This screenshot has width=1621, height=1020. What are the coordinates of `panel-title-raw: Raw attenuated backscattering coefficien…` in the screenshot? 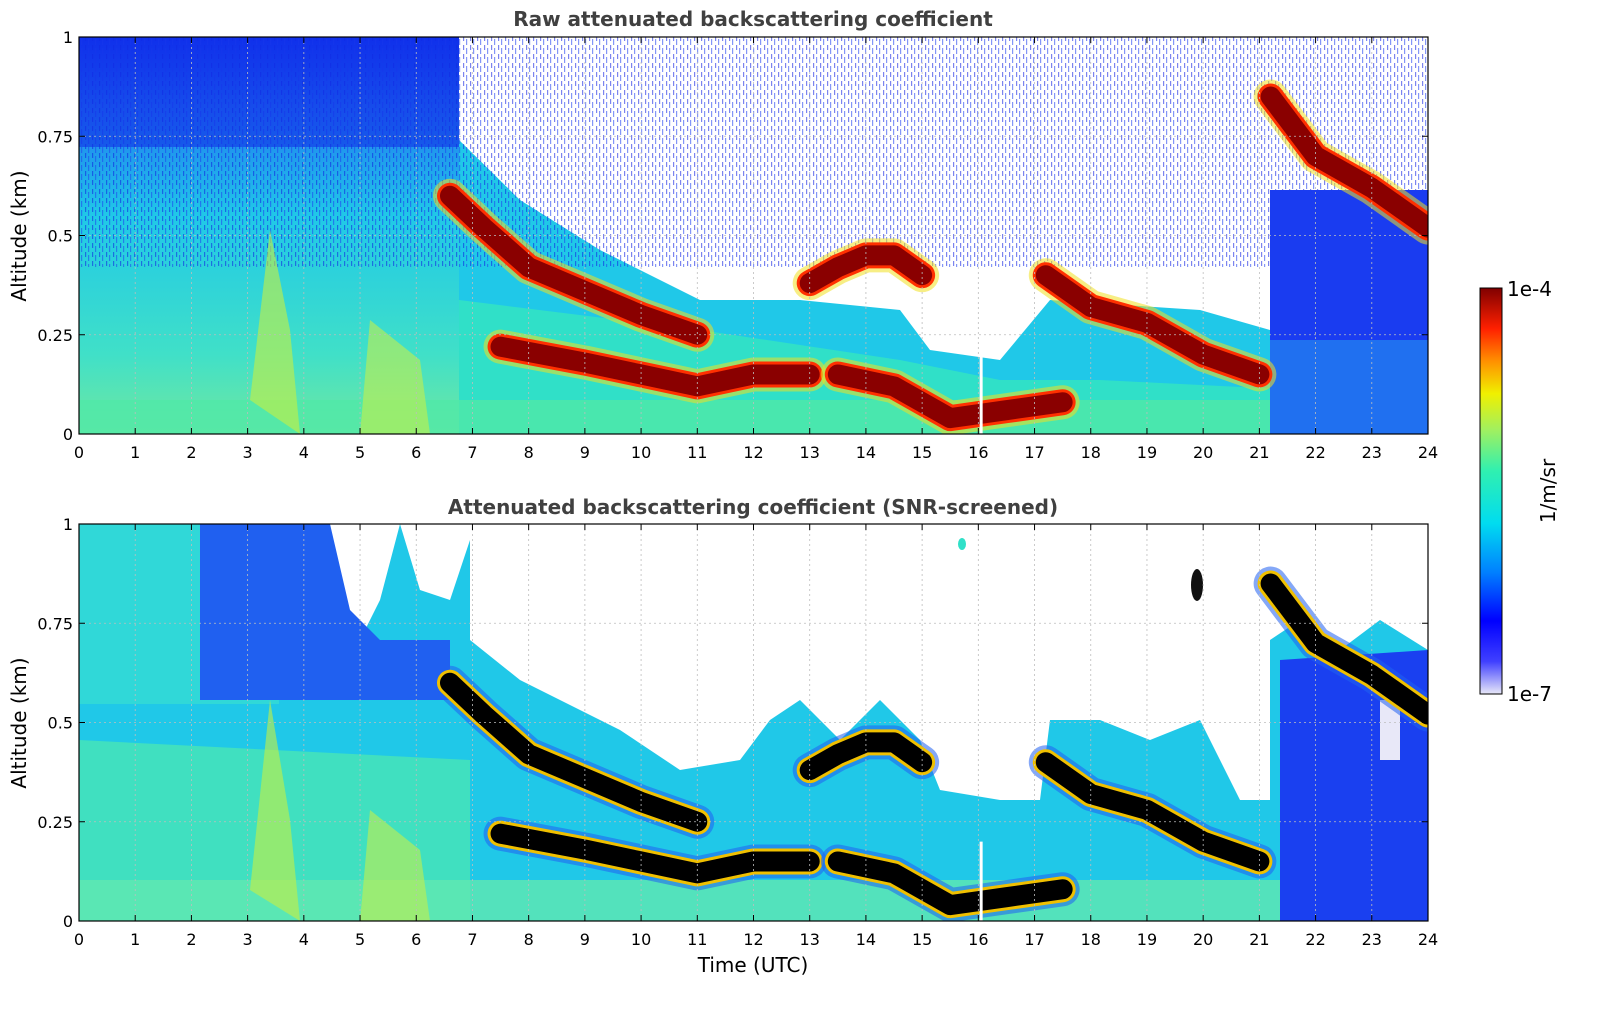 It's located at (753, 19).